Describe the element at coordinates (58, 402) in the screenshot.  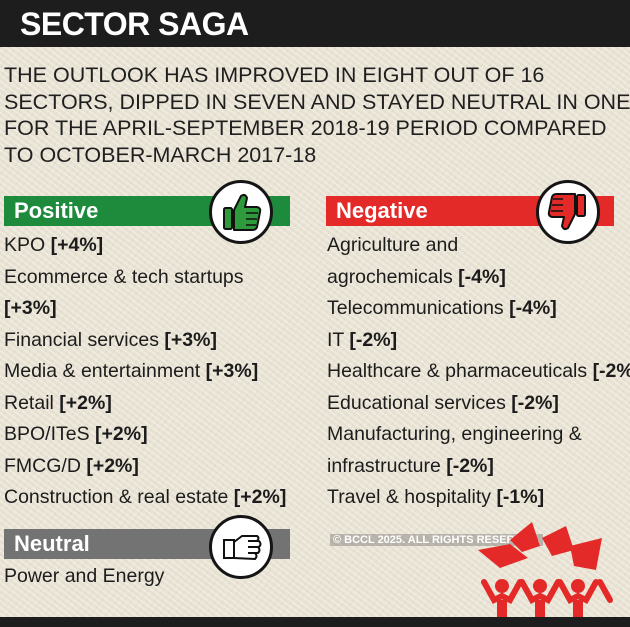
I see `list-item: Retail [+2%]` at that location.